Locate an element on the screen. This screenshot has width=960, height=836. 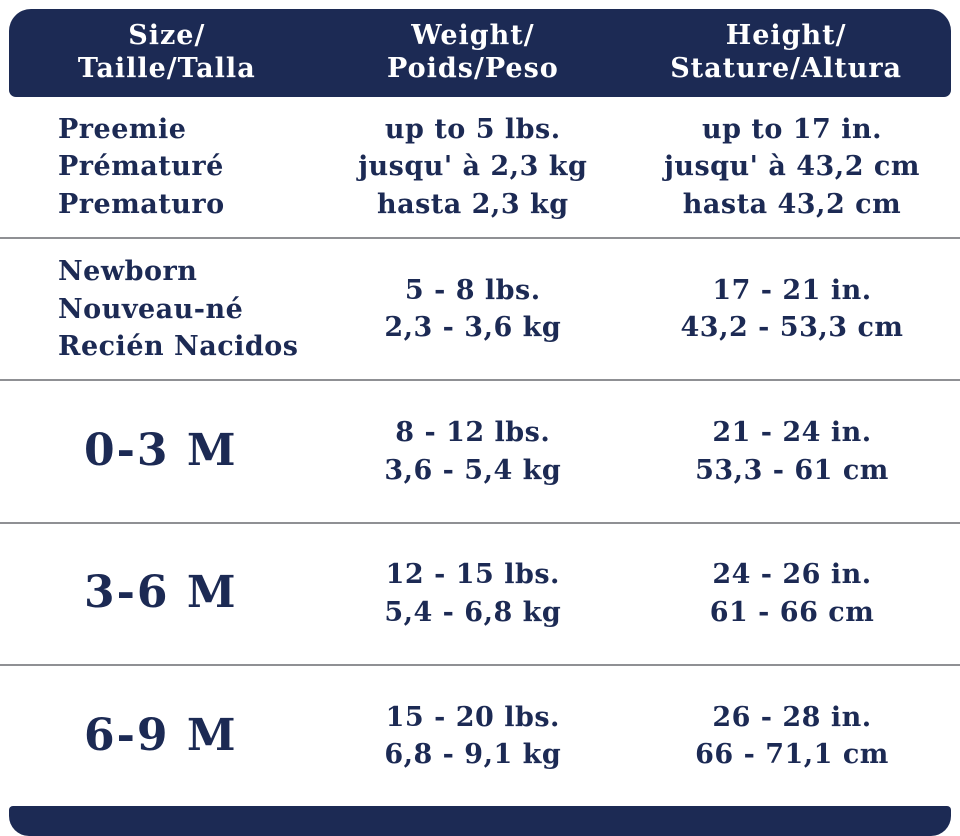
header-height-column: Height/ Stature/Altura is located at coordinates (786, 53).